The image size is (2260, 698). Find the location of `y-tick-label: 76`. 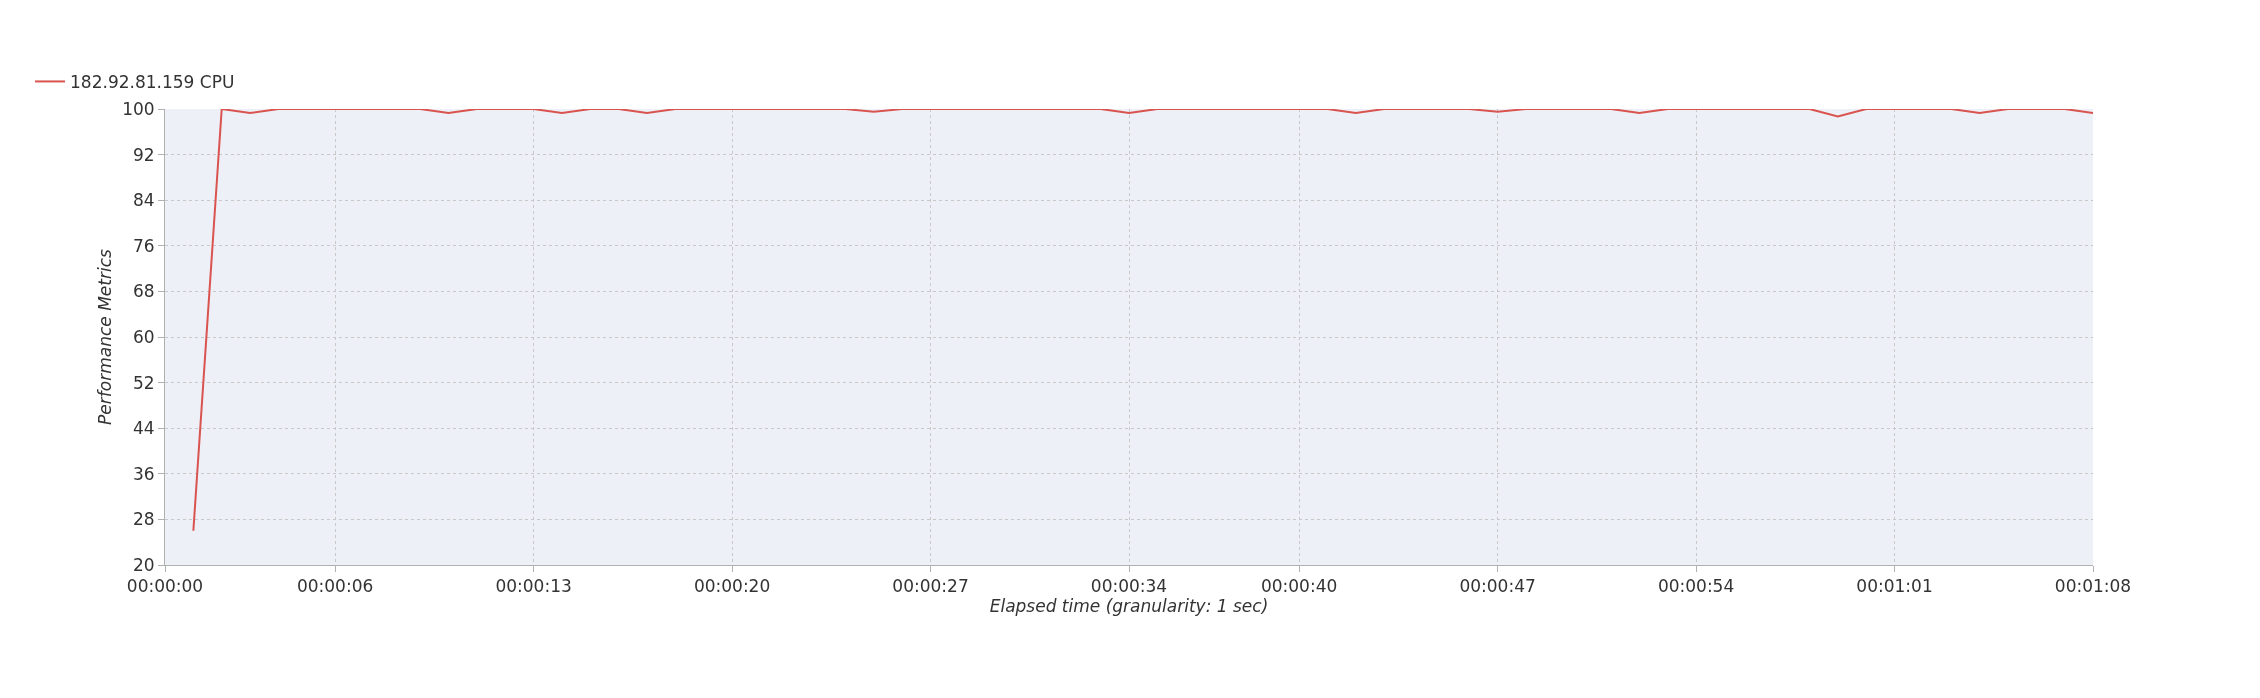

y-tick-label: 76 is located at coordinates (143, 245).